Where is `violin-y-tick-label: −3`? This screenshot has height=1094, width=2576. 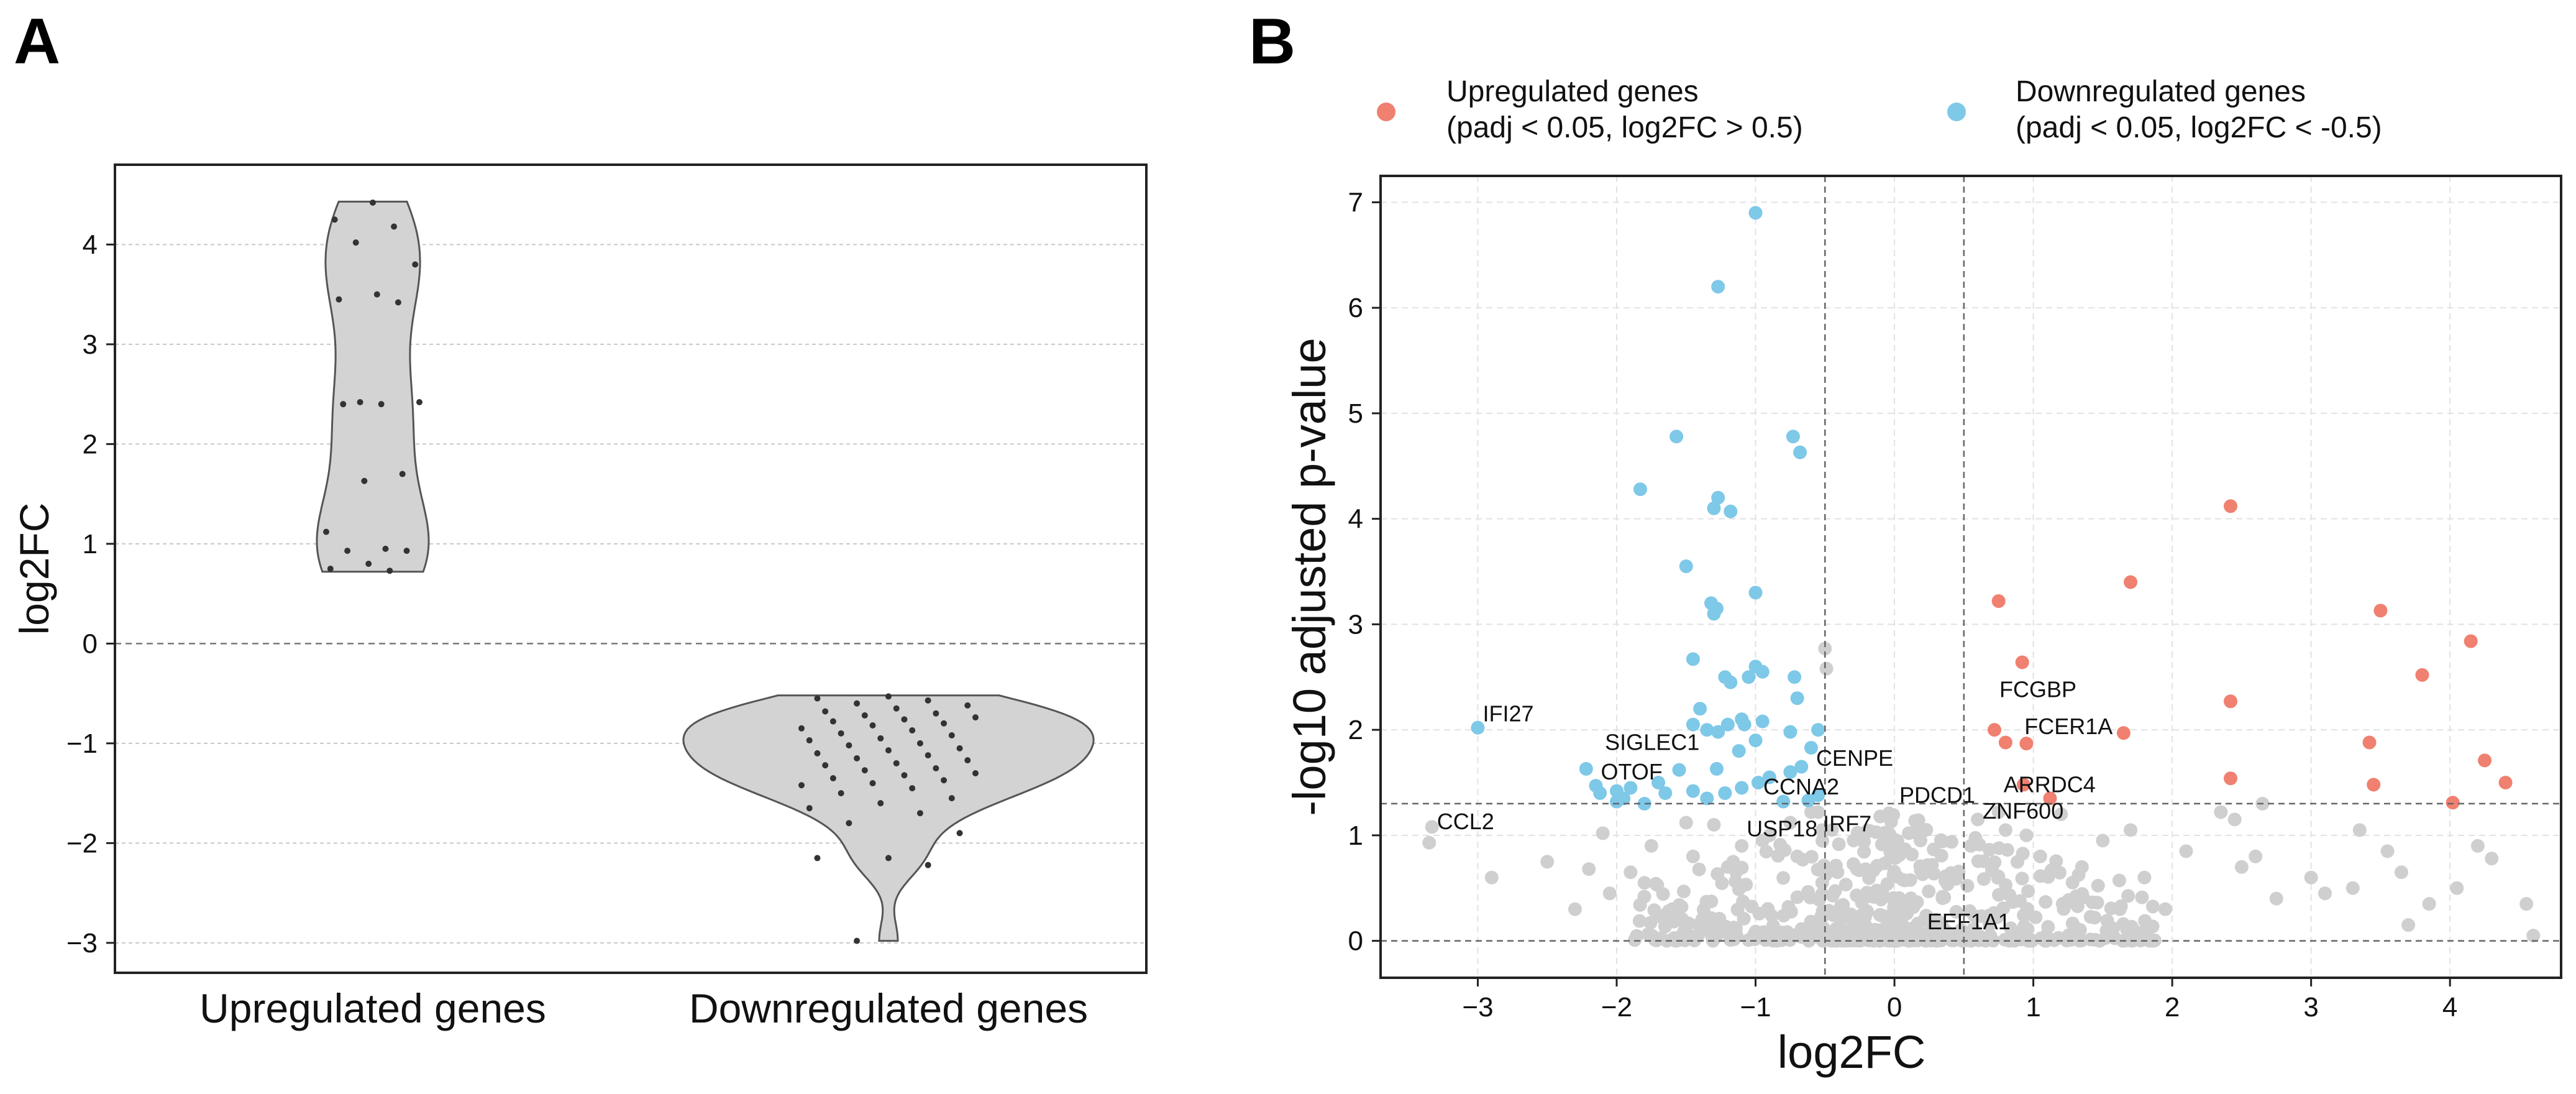
violin-y-tick-label: −3 is located at coordinates (82, 943).